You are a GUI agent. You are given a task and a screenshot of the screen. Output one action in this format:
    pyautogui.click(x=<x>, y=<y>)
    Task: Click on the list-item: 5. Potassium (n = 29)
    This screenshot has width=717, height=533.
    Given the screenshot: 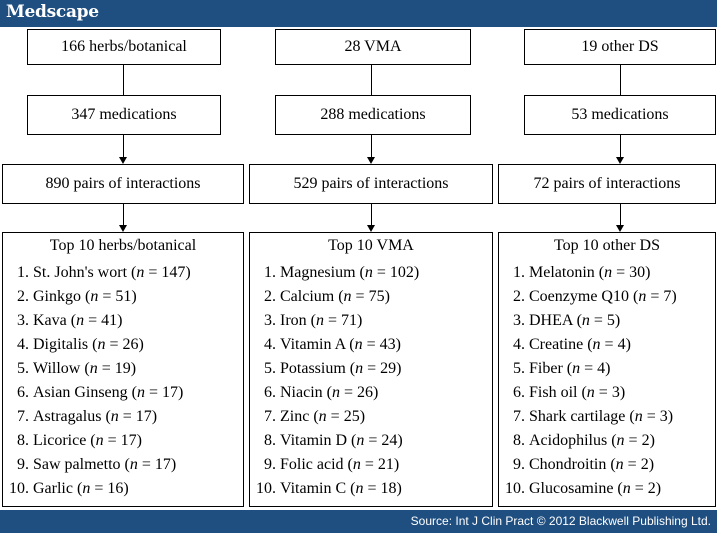 What is the action you would take?
    pyautogui.click(x=336, y=369)
    